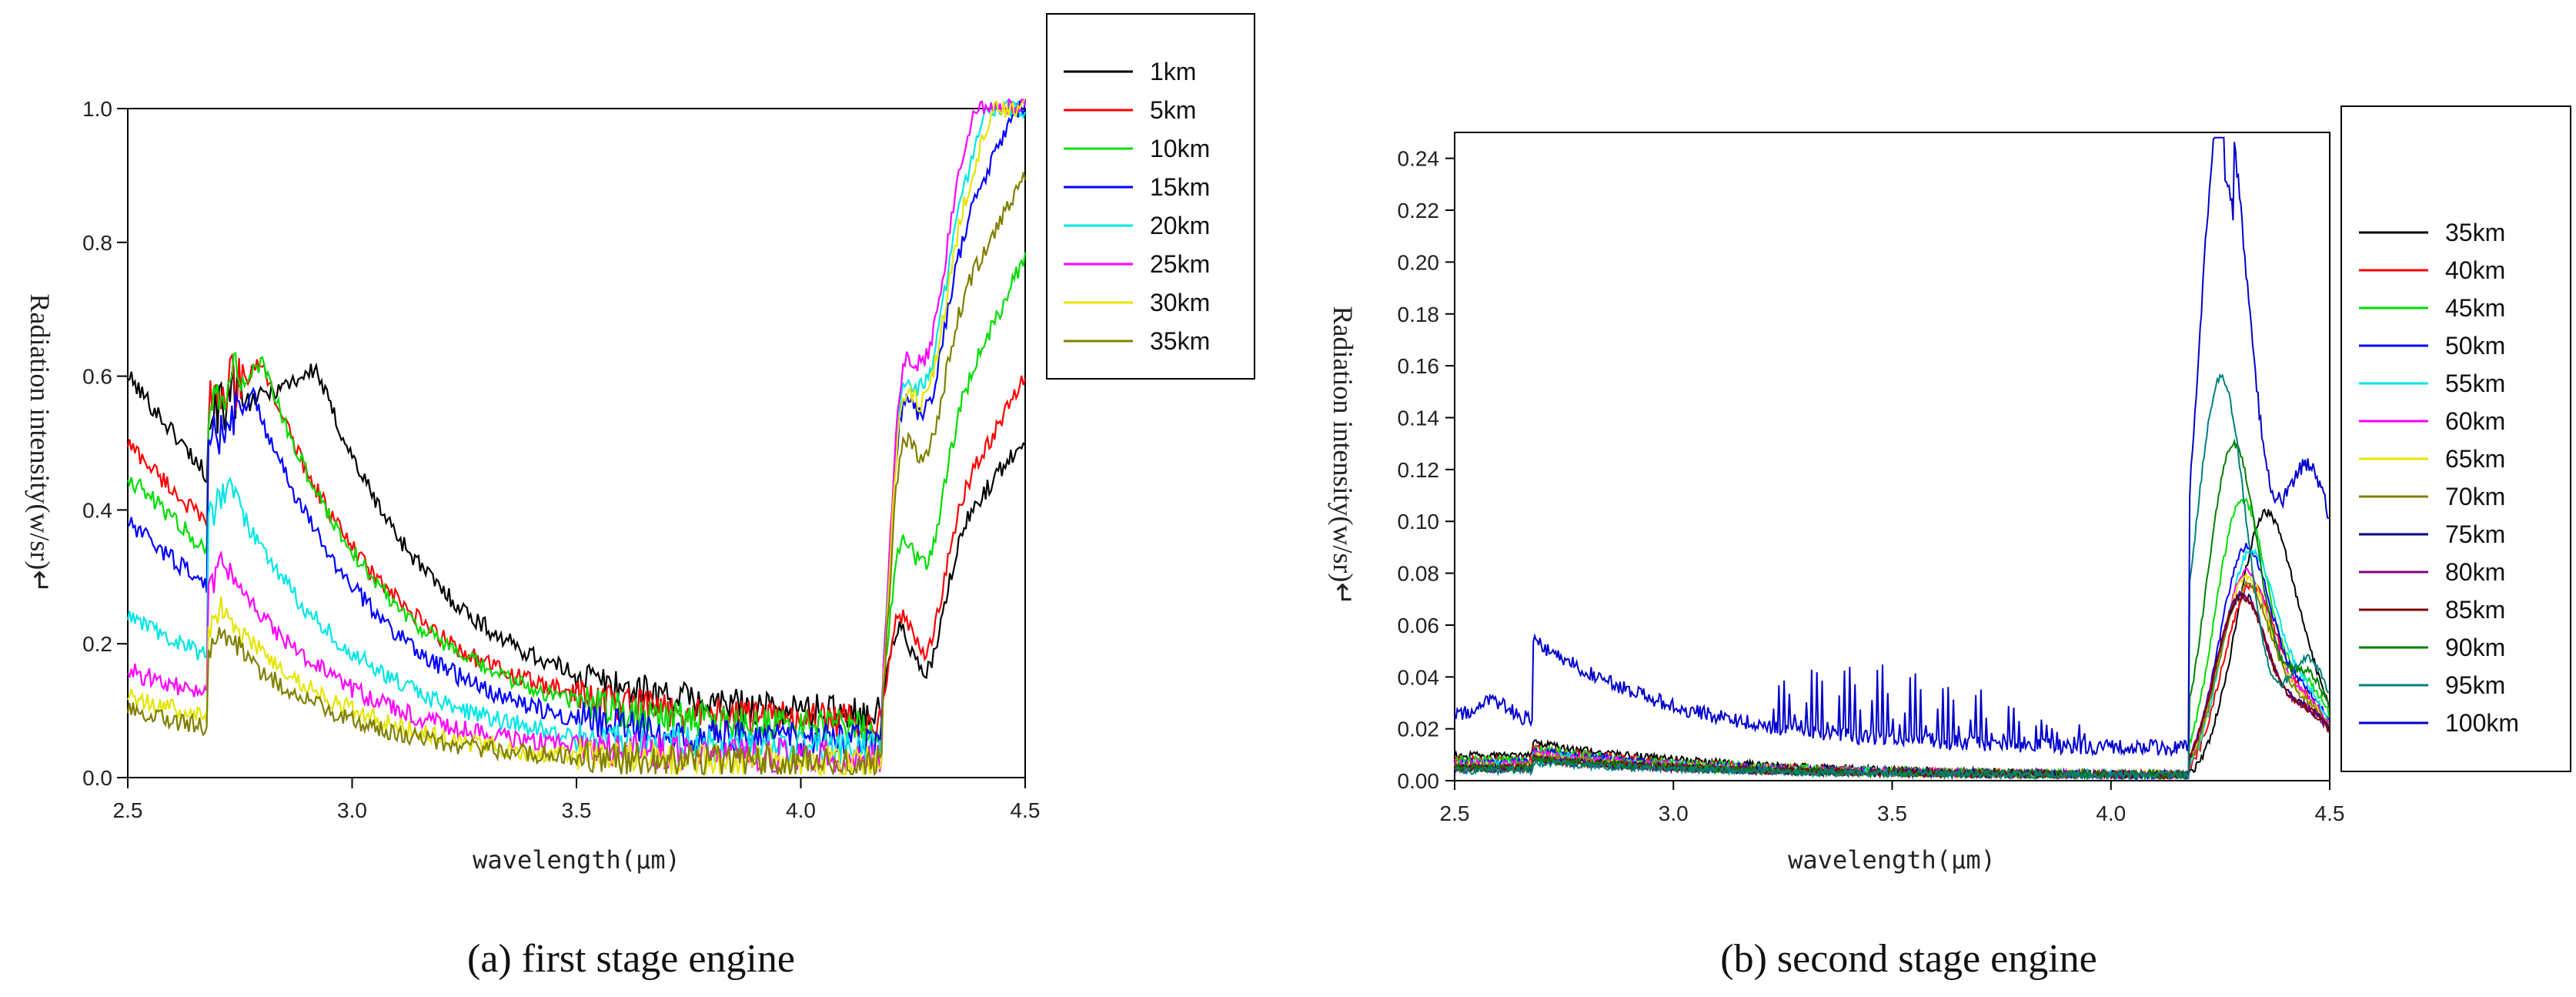  I want to click on y-tick-label: 0.24, so click(1419, 159).